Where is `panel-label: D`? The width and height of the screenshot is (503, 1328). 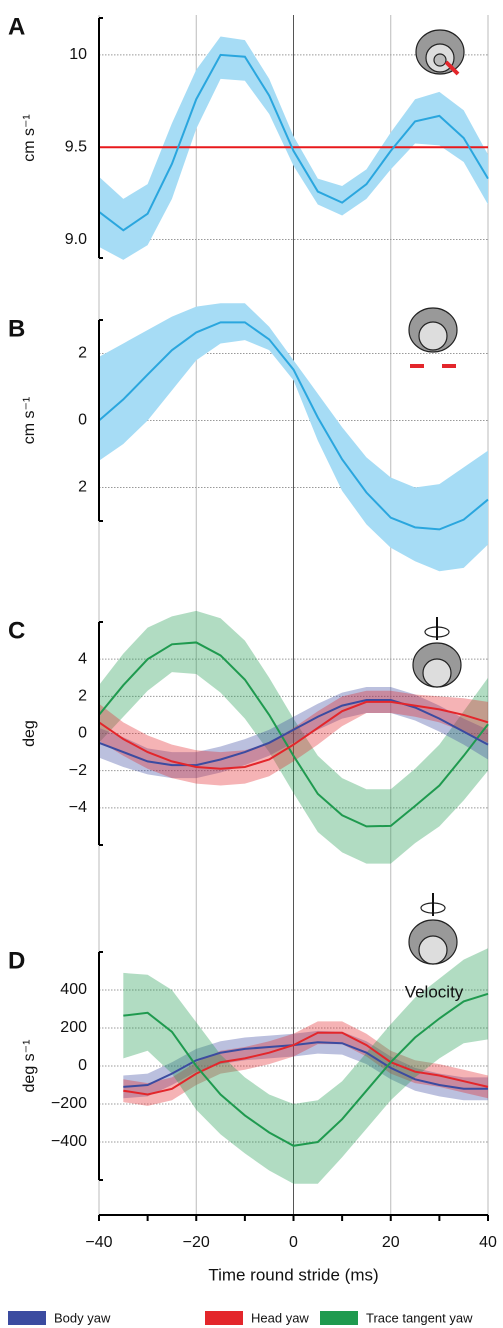
panel-label: D is located at coordinates (16, 960).